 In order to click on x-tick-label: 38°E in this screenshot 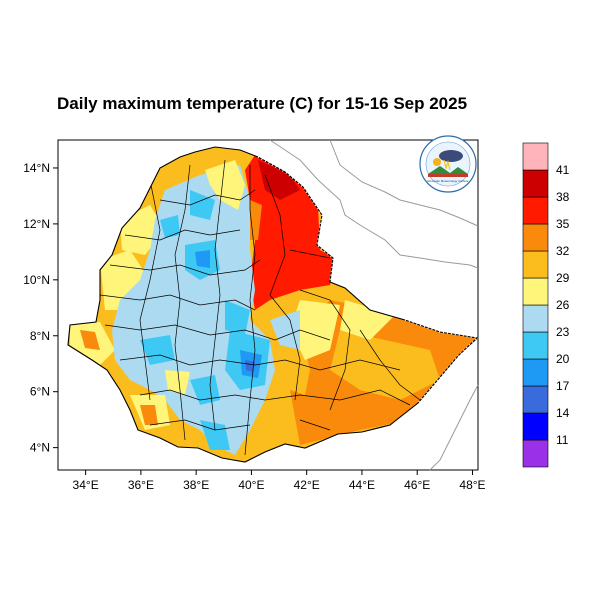, I will do `click(196, 485)`.